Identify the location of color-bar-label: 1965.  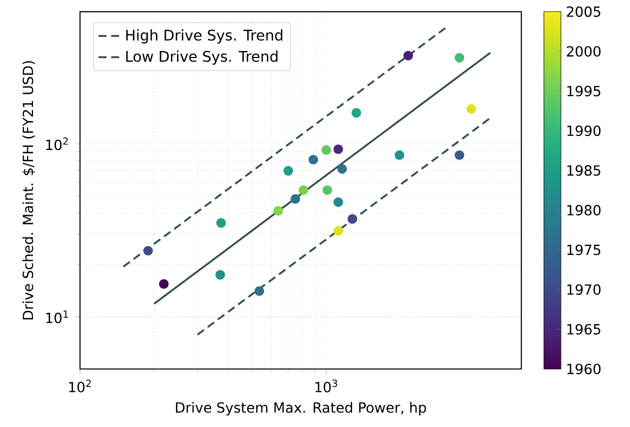
(583, 329).